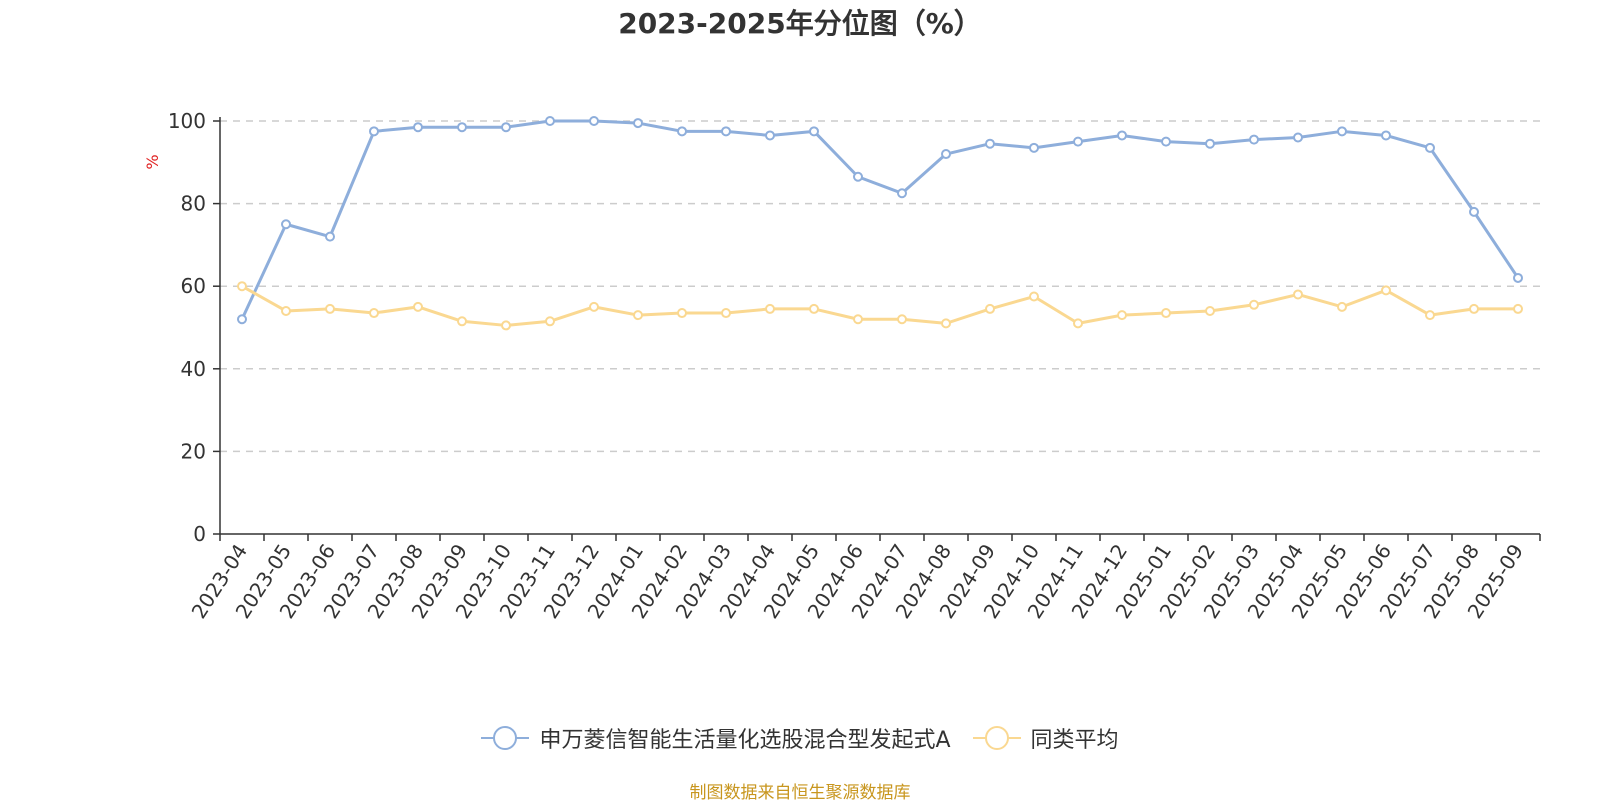 This screenshot has height=803, width=1600. I want to click on legend-swatch-fund, so click(505, 738).